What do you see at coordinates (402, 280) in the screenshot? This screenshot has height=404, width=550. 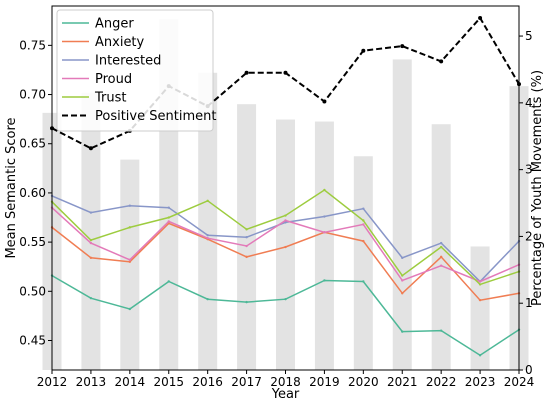 I see `point-proud-2021` at bounding box center [402, 280].